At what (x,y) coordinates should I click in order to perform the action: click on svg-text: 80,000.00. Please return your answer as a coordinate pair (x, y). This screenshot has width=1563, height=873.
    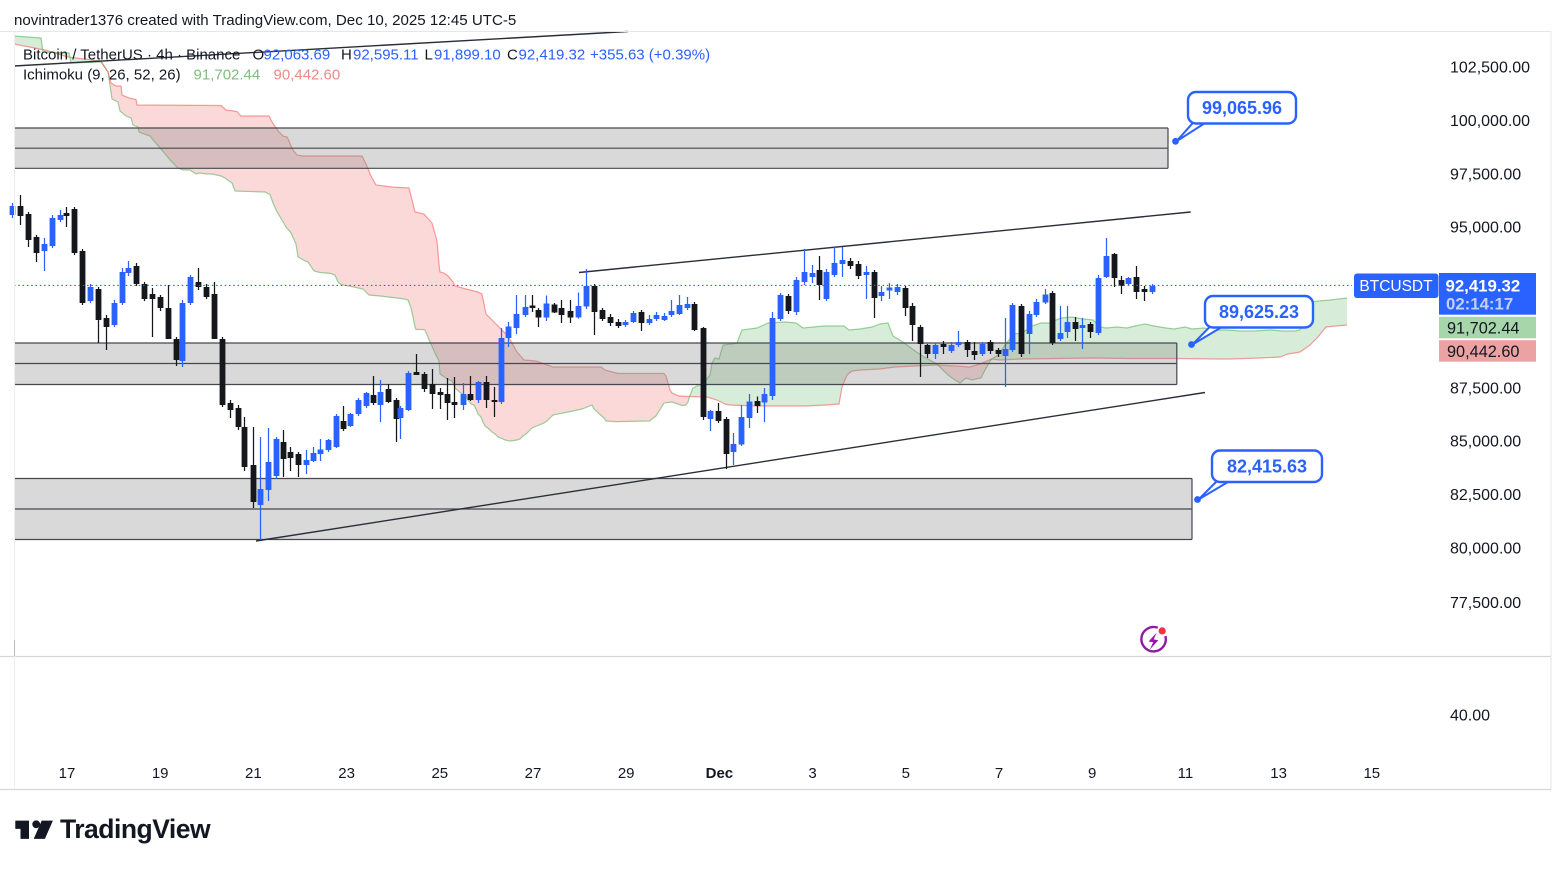
    Looking at the image, I should click on (1485, 549).